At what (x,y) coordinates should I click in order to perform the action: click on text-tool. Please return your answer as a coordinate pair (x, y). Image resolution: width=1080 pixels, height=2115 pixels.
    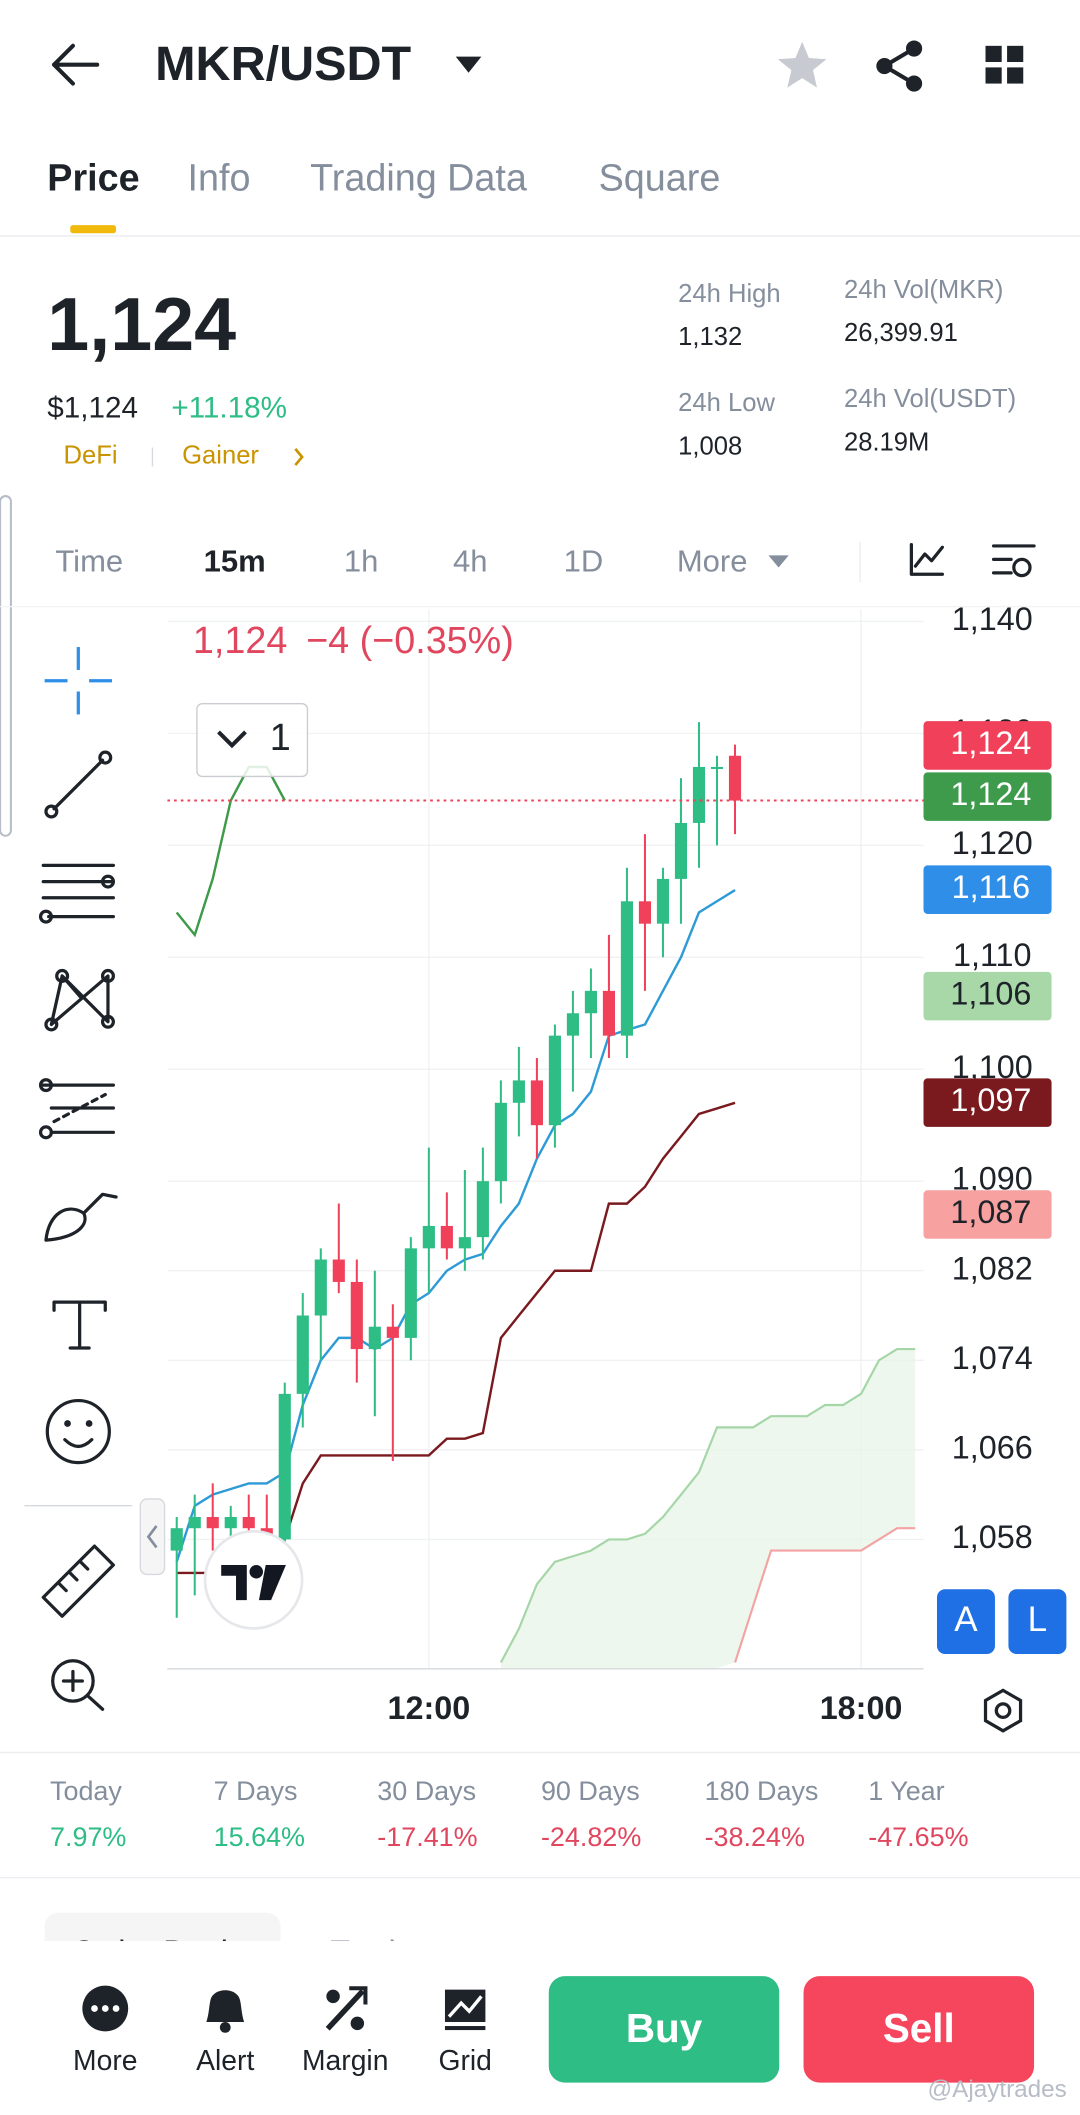
    Looking at the image, I should click on (79, 1325).